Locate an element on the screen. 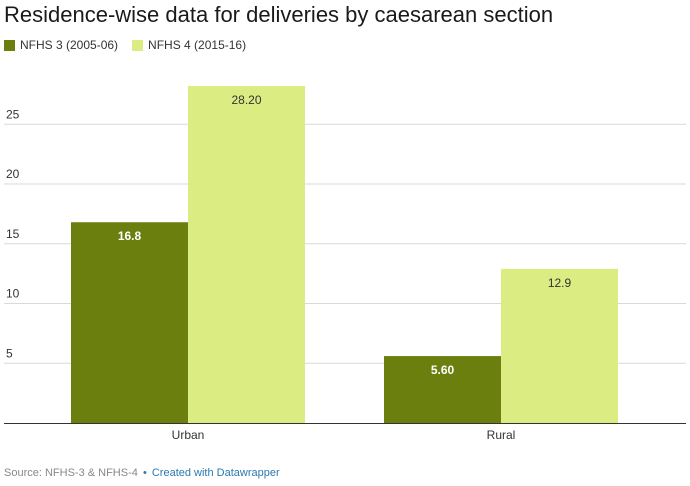 The height and width of the screenshot is (486, 690). y-tick-label-25: 25 is located at coordinates (13, 114).